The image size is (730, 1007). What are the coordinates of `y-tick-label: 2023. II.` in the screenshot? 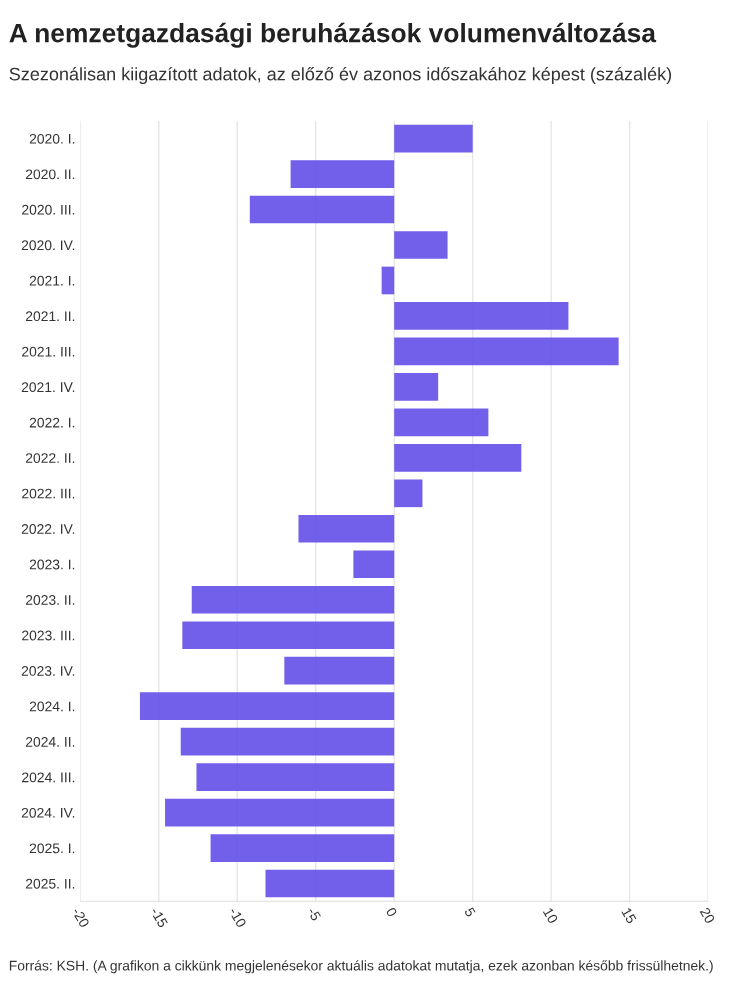 It's located at (50, 600).